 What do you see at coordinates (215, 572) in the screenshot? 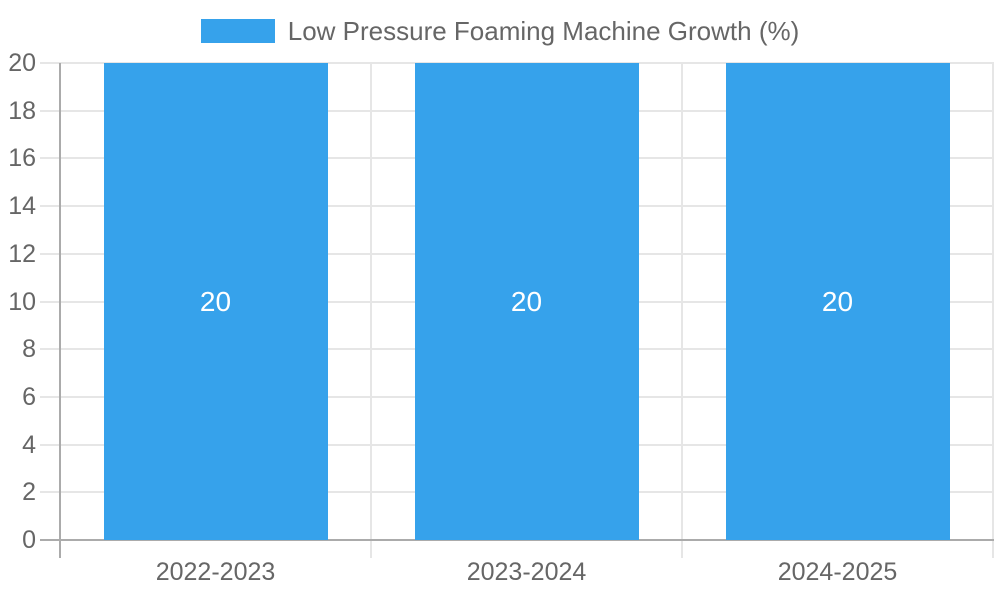
I see `x-category-label: 2022-2023` at bounding box center [215, 572].